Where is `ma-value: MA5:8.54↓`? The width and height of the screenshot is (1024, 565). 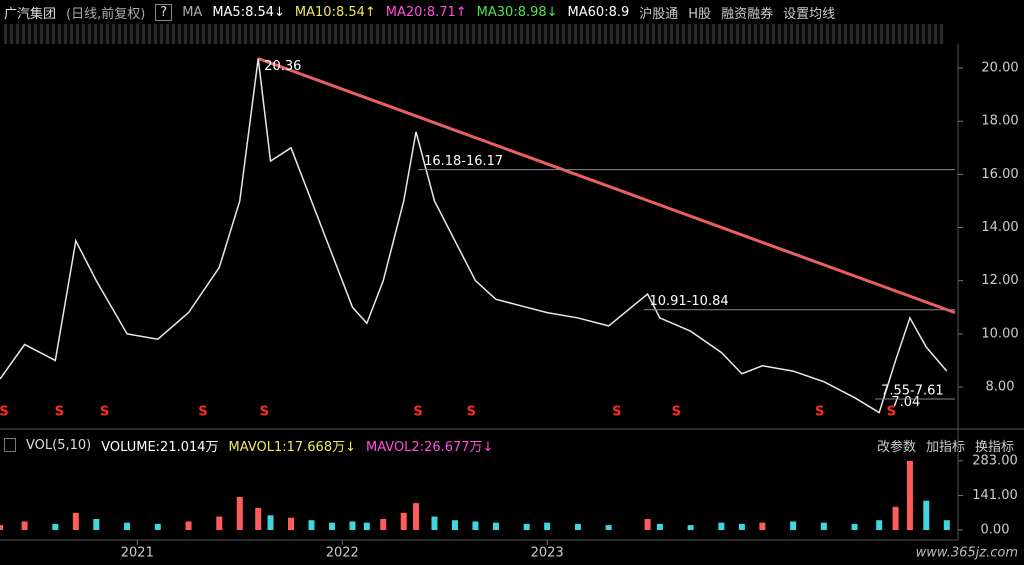
ma-value: MA5:8.54↓ is located at coordinates (248, 12).